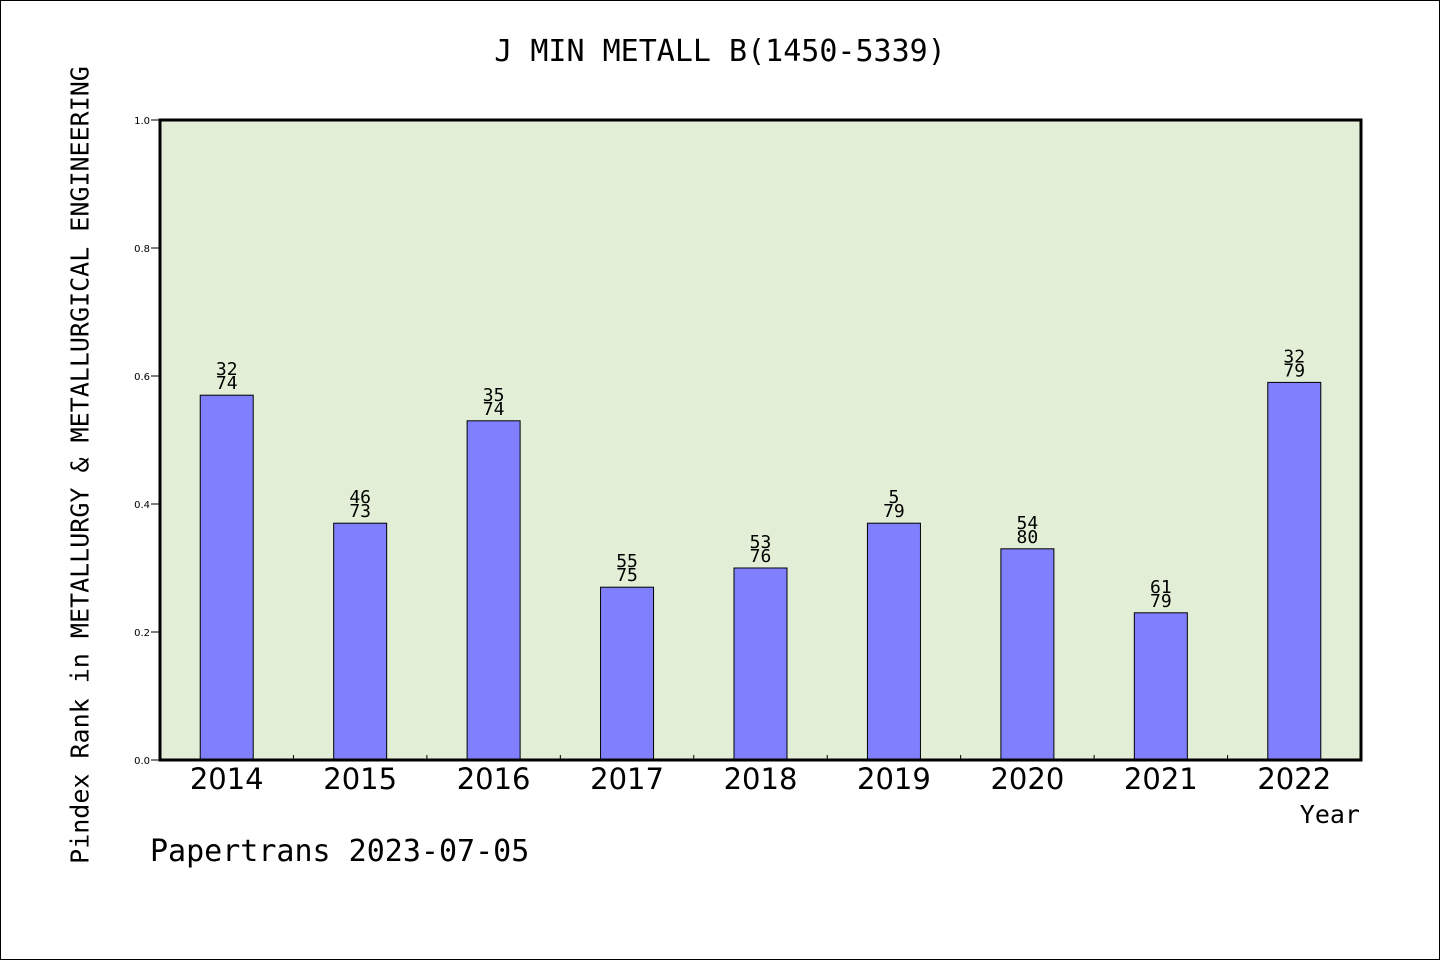 The height and width of the screenshot is (960, 1440). Describe the element at coordinates (627, 575) in the screenshot. I see `bar-label-bottom: 75` at that location.